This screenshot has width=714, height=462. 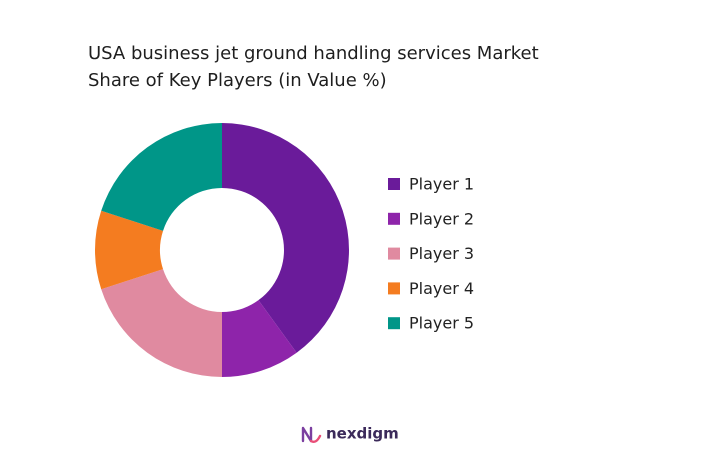 What do you see at coordinates (441, 218) in the screenshot?
I see `legend-label: Player 2` at bounding box center [441, 218].